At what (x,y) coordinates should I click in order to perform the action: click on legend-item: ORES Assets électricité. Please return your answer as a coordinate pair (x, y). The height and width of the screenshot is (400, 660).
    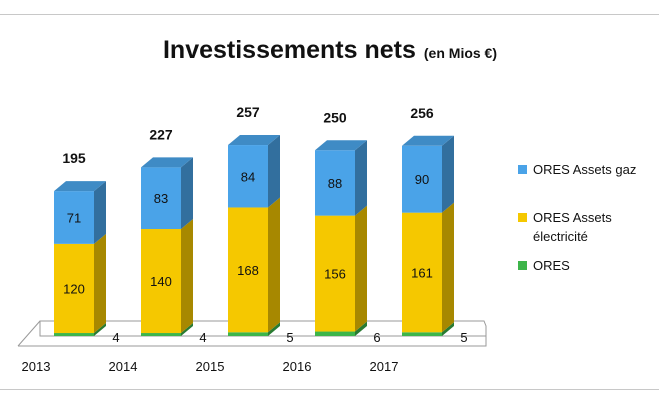
    Looking at the image, I should click on (565, 227).